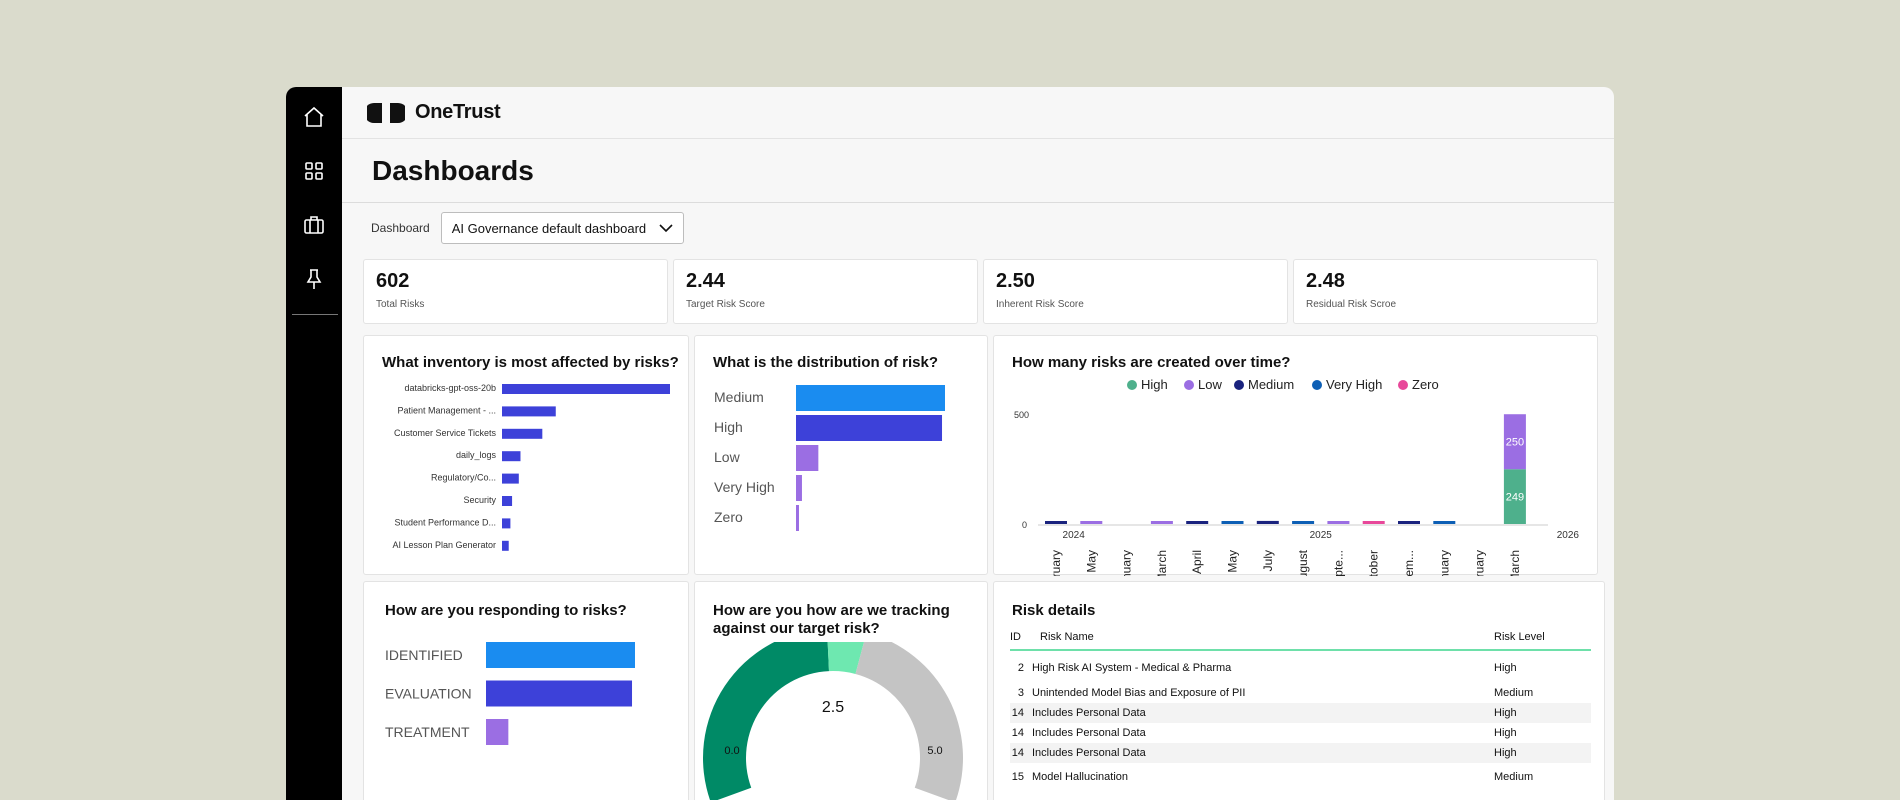  What do you see at coordinates (549, 228) in the screenshot?
I see `dashboard-select-value: AI Governance default dashboard` at bounding box center [549, 228].